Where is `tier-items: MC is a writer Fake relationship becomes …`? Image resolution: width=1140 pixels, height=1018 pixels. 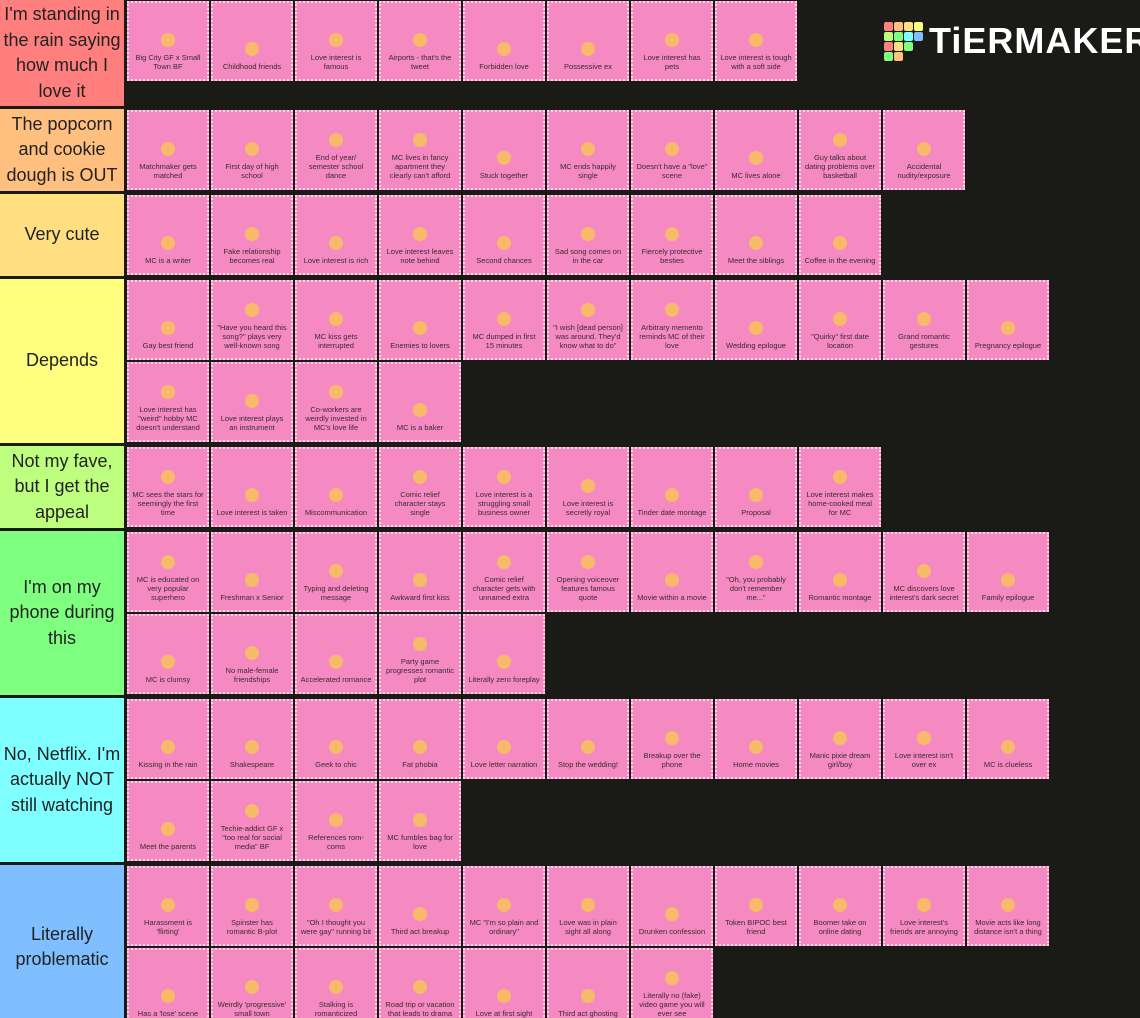 tier-items: MC is a writer Fake relationship becomes … is located at coordinates (607, 235).